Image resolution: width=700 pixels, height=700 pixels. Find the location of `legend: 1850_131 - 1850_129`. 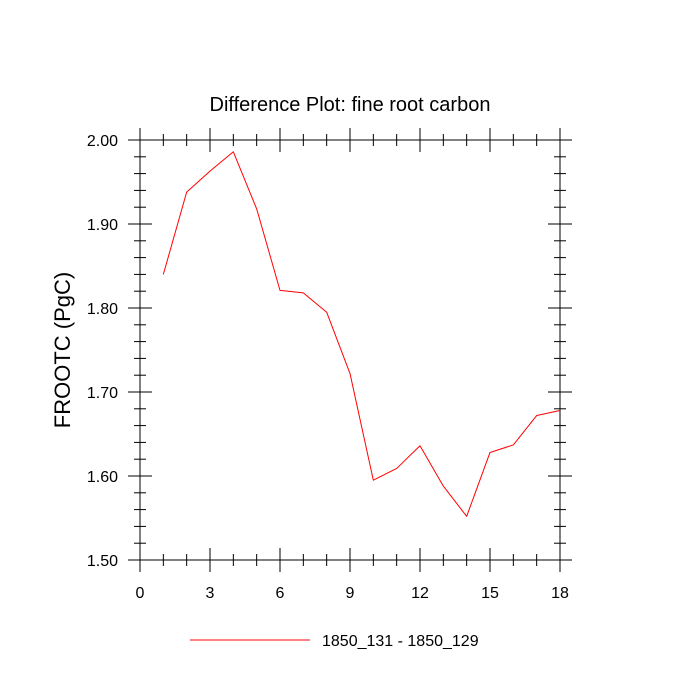

legend: 1850_131 - 1850_129 is located at coordinates (334, 641).